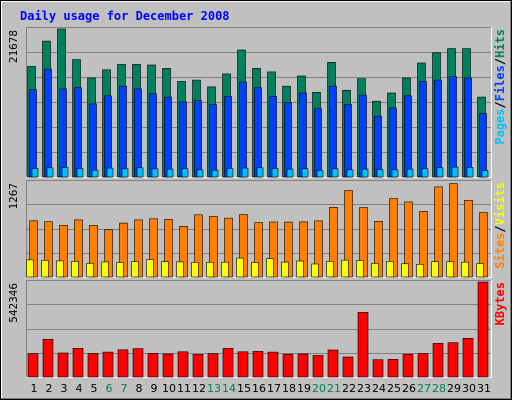  Describe the element at coordinates (259, 388) in the screenshot. I see `day-label-16: 16` at that location.